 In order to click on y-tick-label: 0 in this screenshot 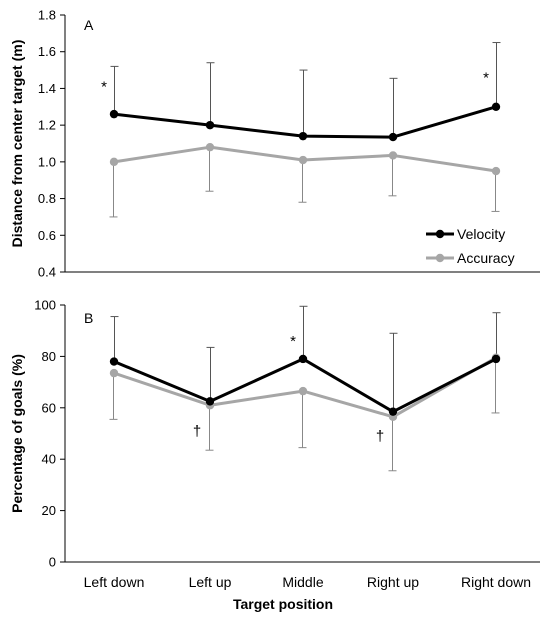, I will do `click(52, 562)`.